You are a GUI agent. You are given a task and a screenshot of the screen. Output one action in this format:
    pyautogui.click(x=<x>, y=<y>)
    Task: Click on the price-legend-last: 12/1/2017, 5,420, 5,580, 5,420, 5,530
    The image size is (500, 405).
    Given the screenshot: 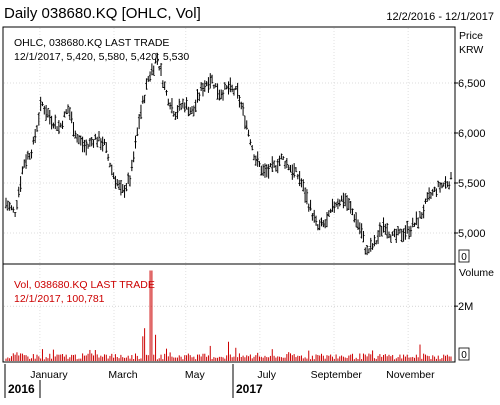 What is the action you would take?
    pyautogui.click(x=101, y=57)
    